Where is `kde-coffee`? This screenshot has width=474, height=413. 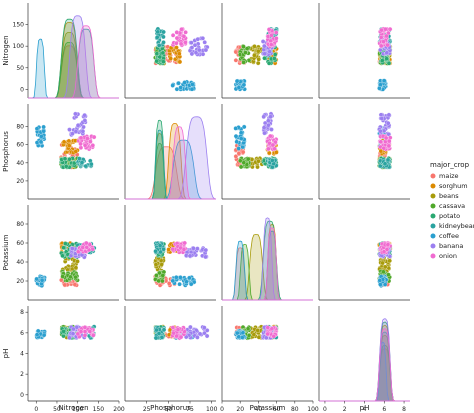 kde-coffee is located at coordinates (364, 371).